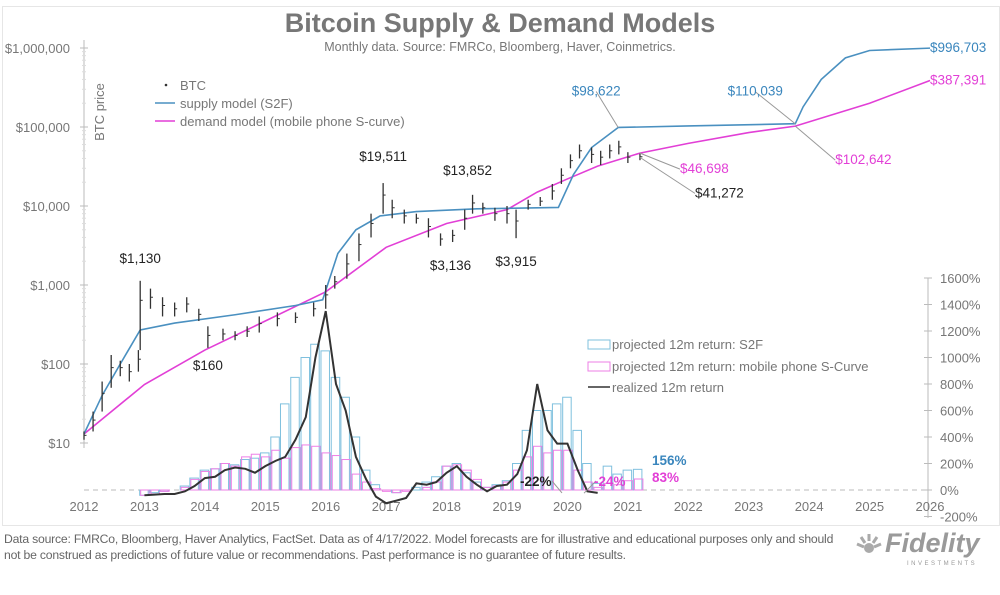  What do you see at coordinates (719, 192) in the screenshot?
I see `price-annotation: $41,272` at bounding box center [719, 192].